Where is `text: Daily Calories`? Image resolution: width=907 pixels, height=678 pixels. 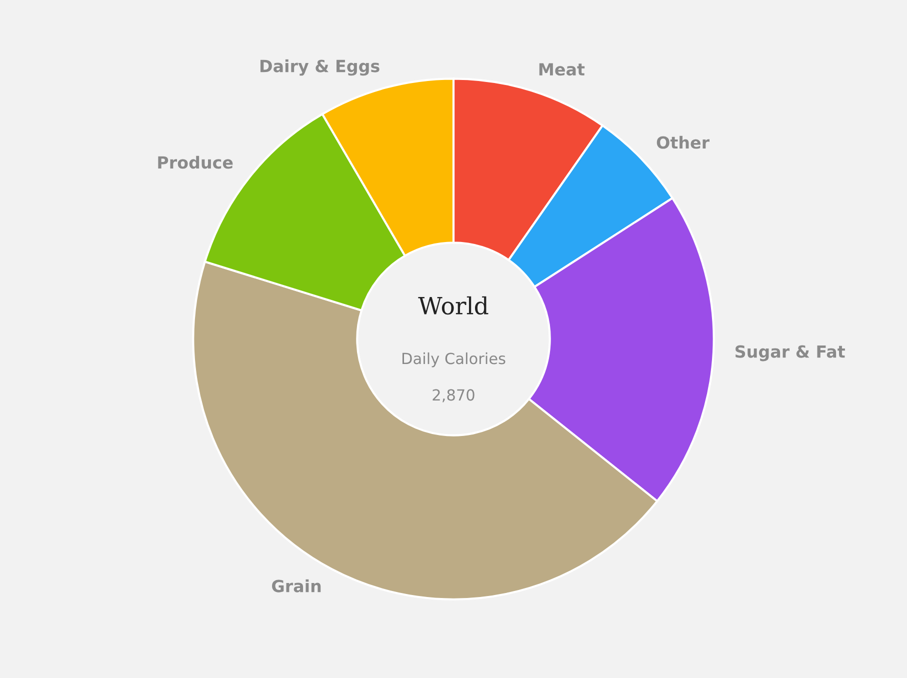
text: Daily Calories is located at coordinates (454, 360).